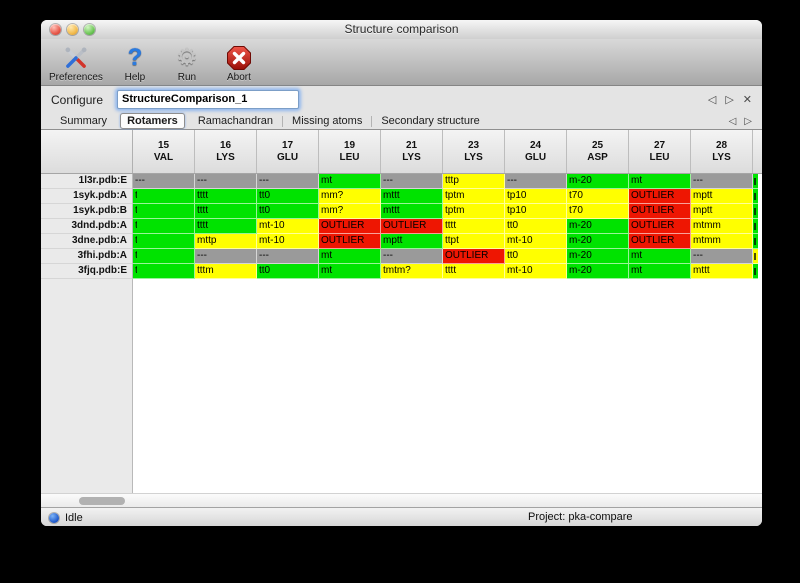 The width and height of the screenshot is (800, 583). Describe the element at coordinates (412, 151) in the screenshot. I see `column-header: 21 LYS` at that location.